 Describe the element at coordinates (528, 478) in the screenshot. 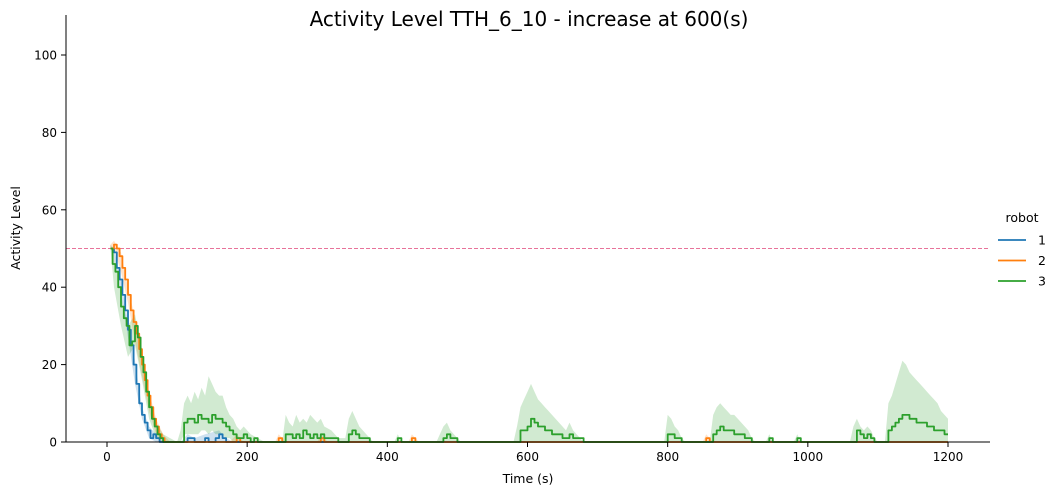

I see `x-axis-label: Time (s)` at that location.